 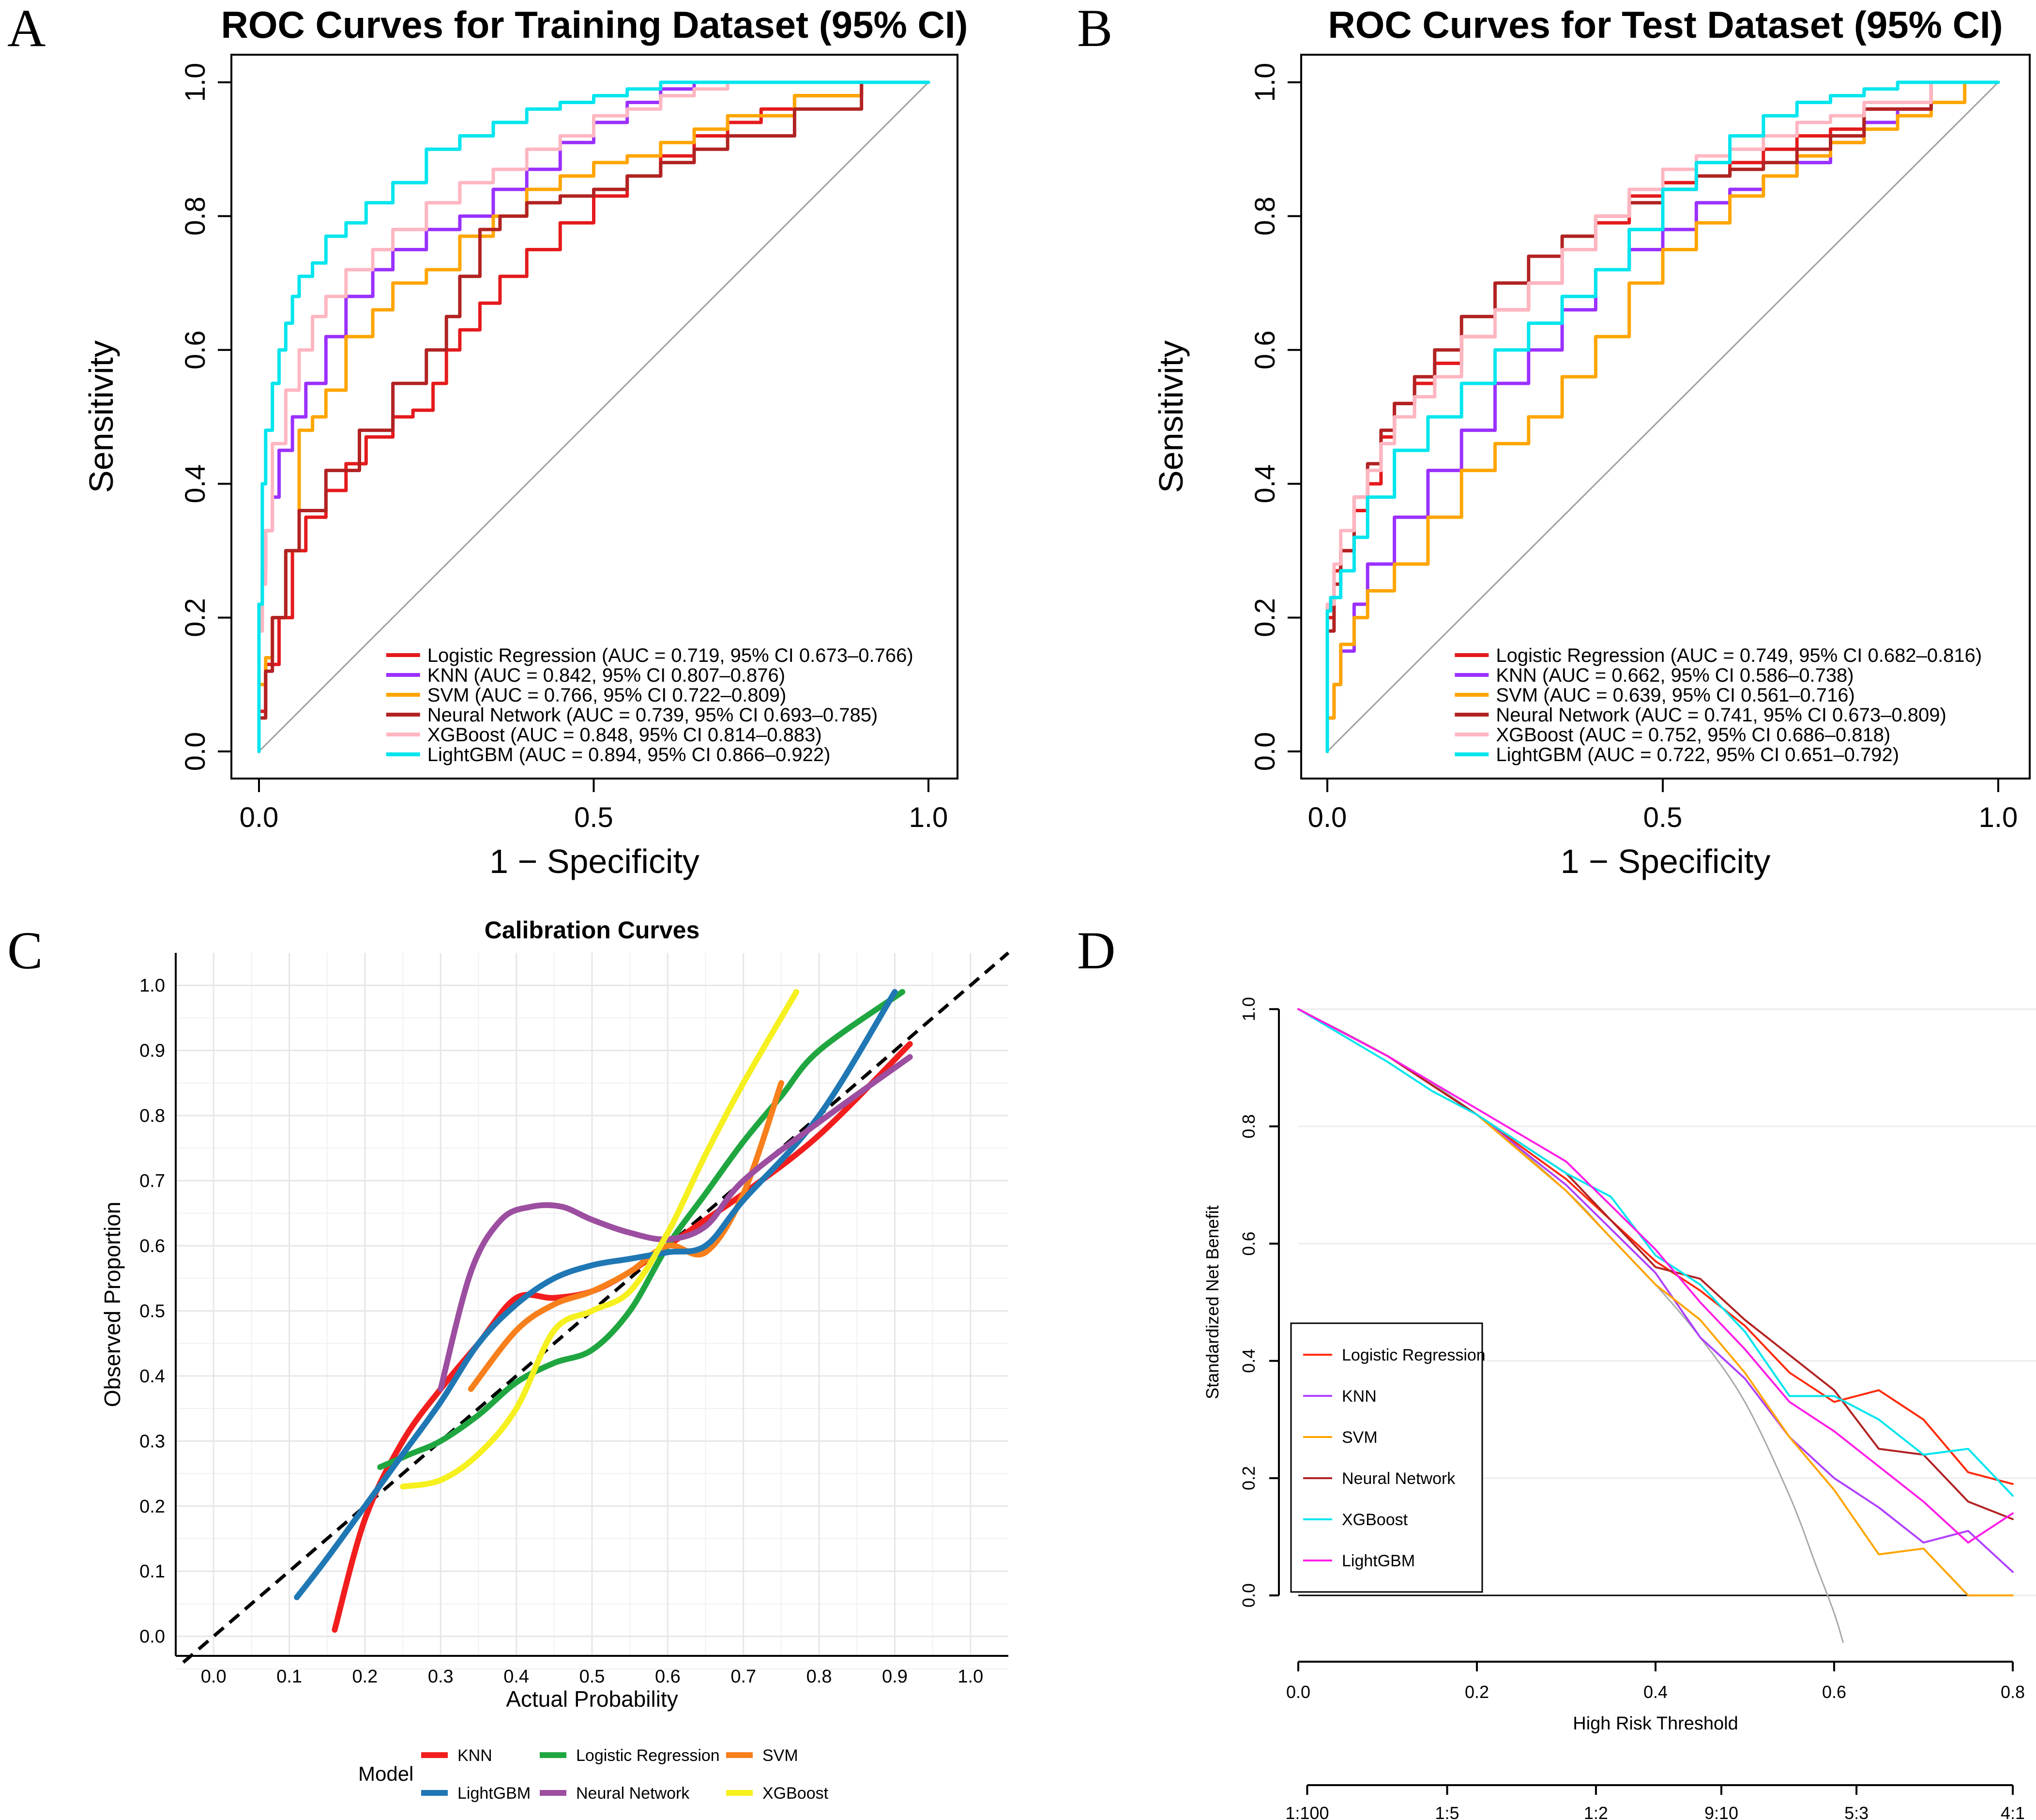 What do you see at coordinates (441, 1677) in the screenshot?
I see `x-tick-label: 0.3` at bounding box center [441, 1677].